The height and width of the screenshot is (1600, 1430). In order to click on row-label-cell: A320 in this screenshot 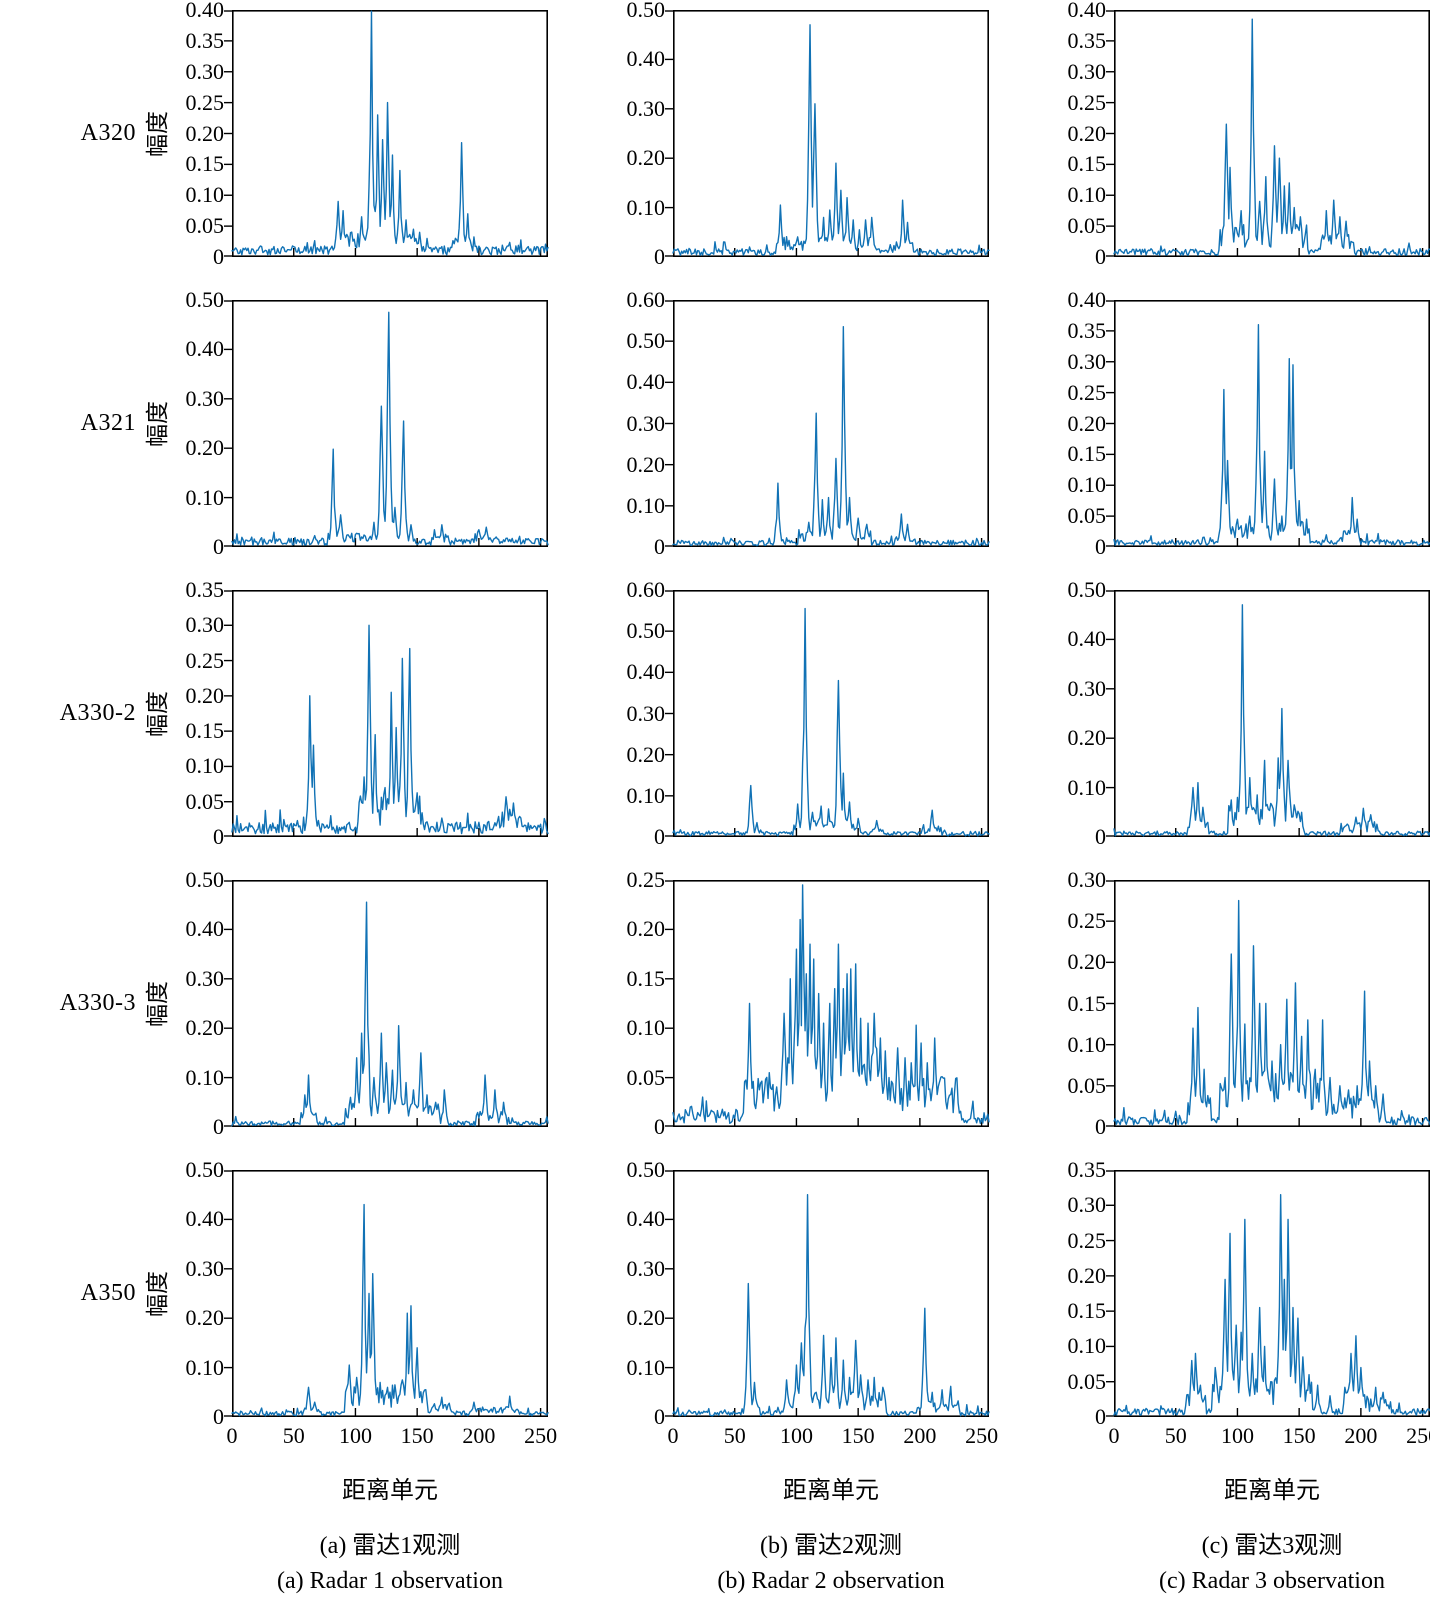, I will do `click(70, 133)`.